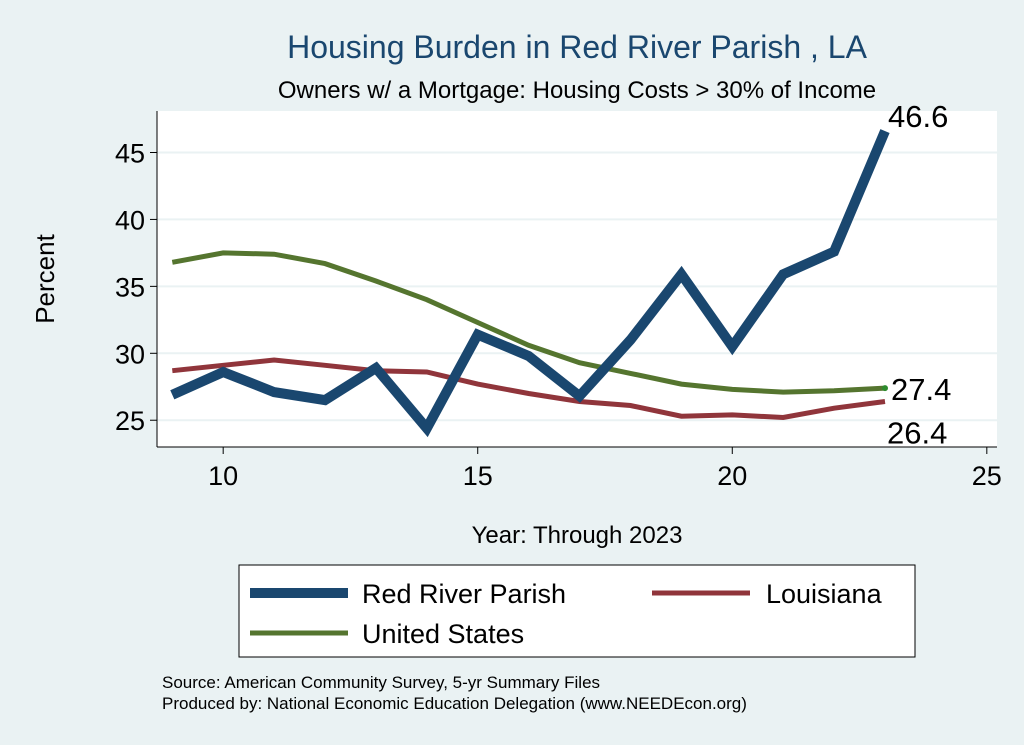  What do you see at coordinates (443, 634) in the screenshot?
I see `legend-label-united-states: United States` at bounding box center [443, 634].